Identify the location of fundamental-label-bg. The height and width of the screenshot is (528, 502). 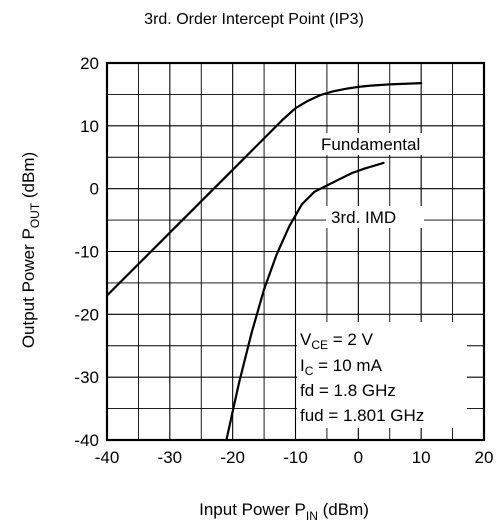
(384, 144).